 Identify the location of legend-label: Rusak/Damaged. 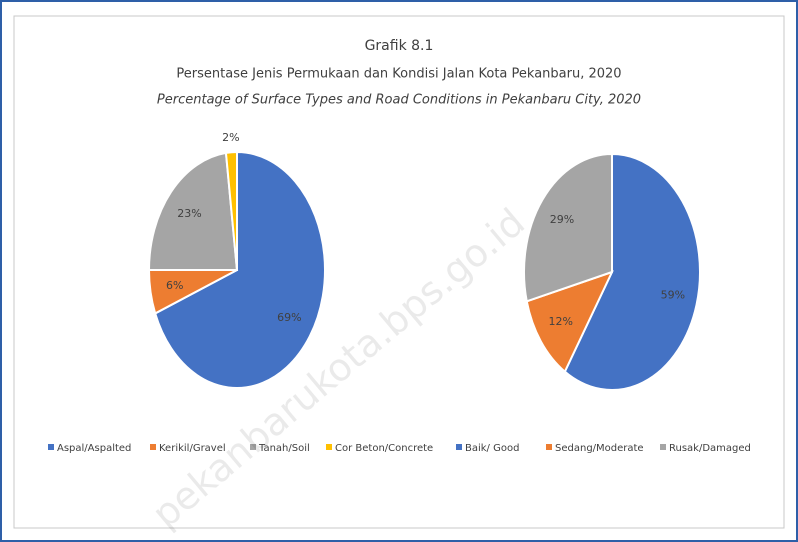
(710, 448).